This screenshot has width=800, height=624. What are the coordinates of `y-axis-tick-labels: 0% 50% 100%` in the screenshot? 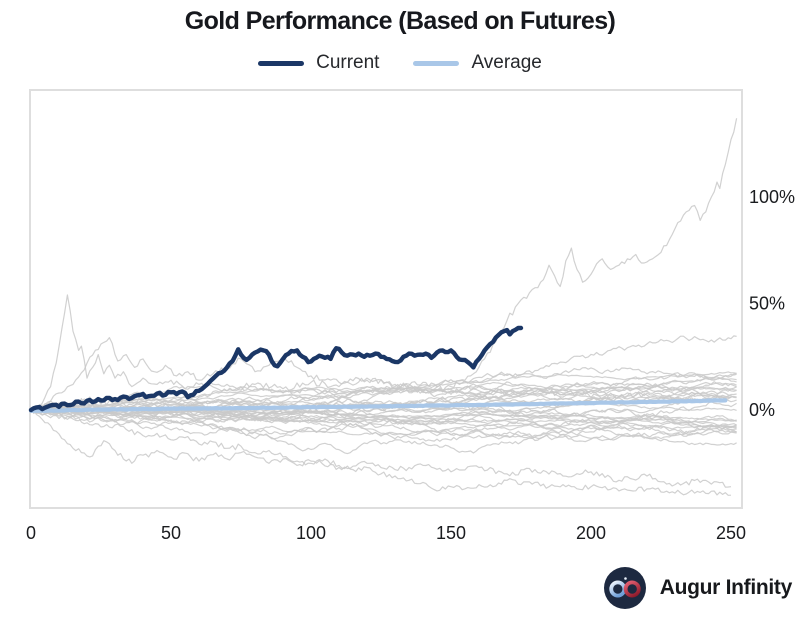 It's located at (772, 303).